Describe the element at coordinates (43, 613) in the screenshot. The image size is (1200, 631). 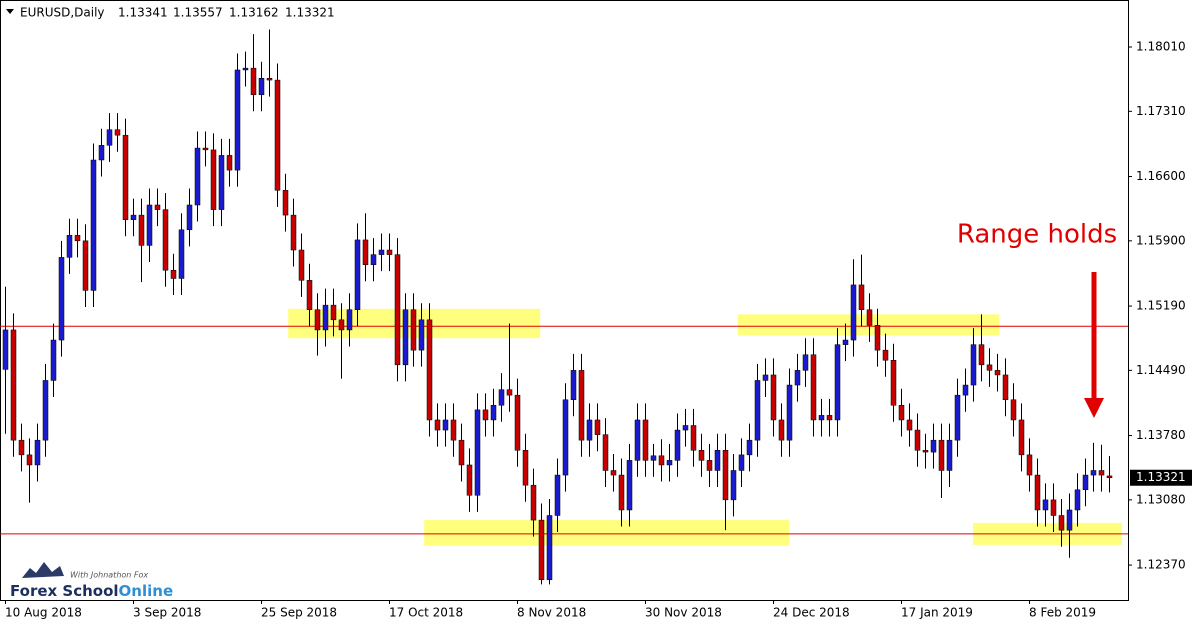
I see `x-tick-label: 10 Aug 2018` at that location.